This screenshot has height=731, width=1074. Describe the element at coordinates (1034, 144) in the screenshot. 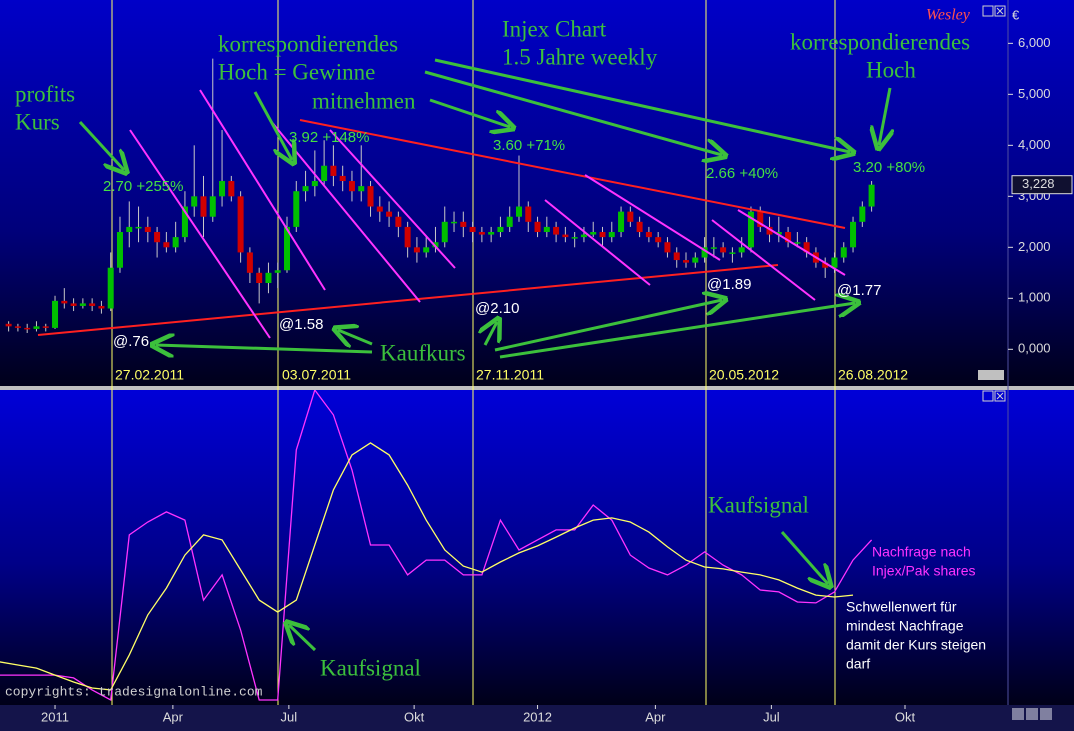

I see `y-tick-label: 4,000` at that location.